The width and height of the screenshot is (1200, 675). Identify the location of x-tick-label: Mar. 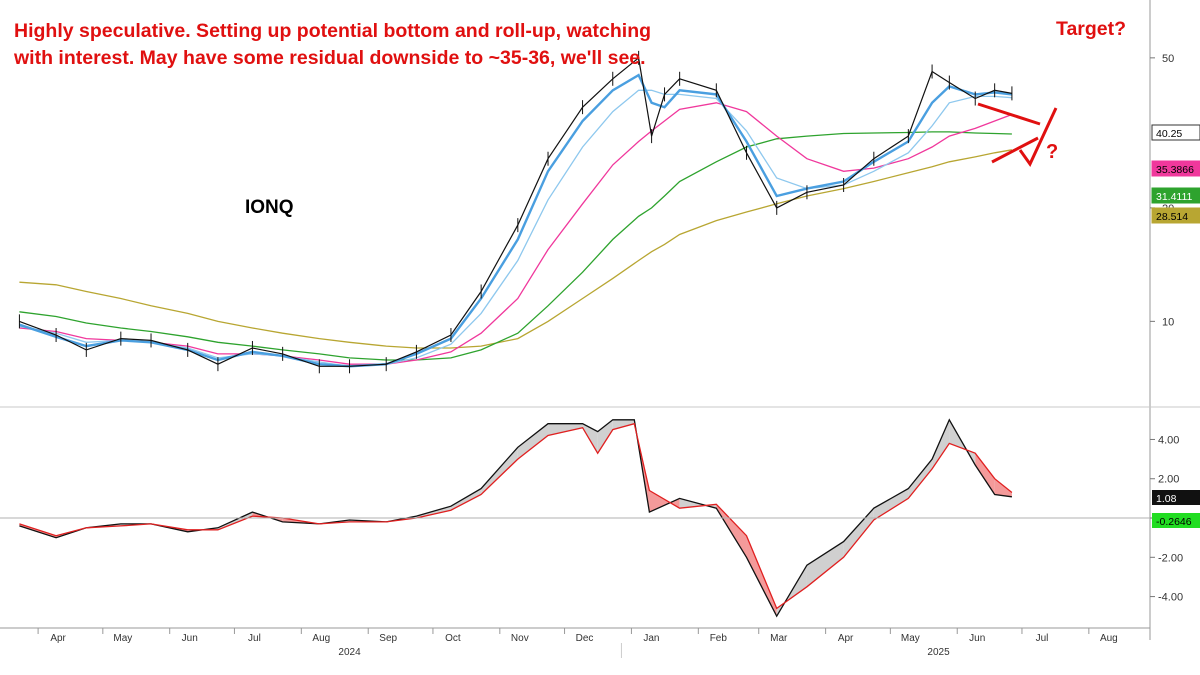
(779, 638).